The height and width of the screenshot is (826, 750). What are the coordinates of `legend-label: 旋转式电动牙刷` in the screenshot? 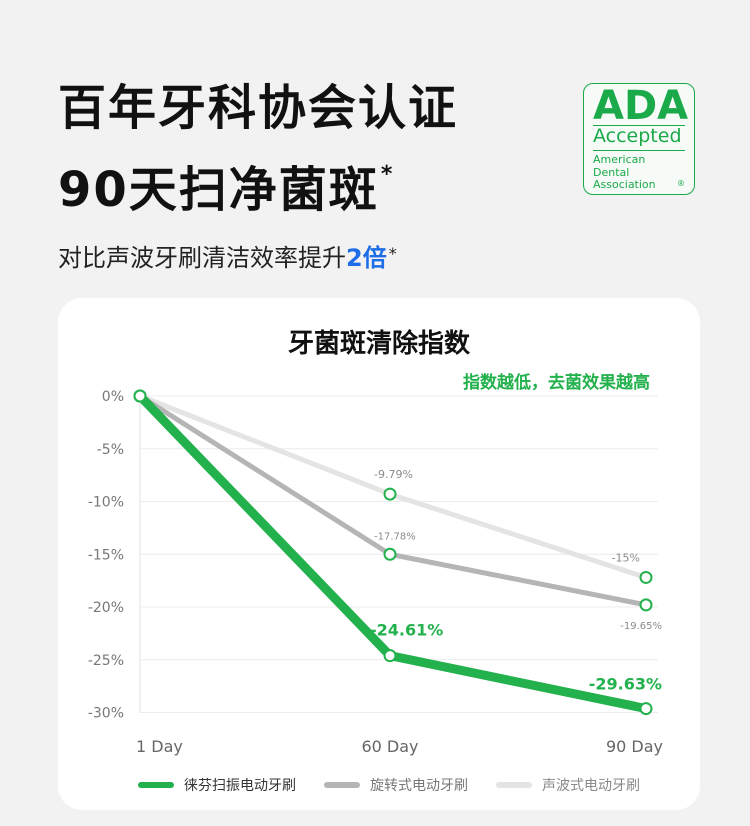 It's located at (419, 786).